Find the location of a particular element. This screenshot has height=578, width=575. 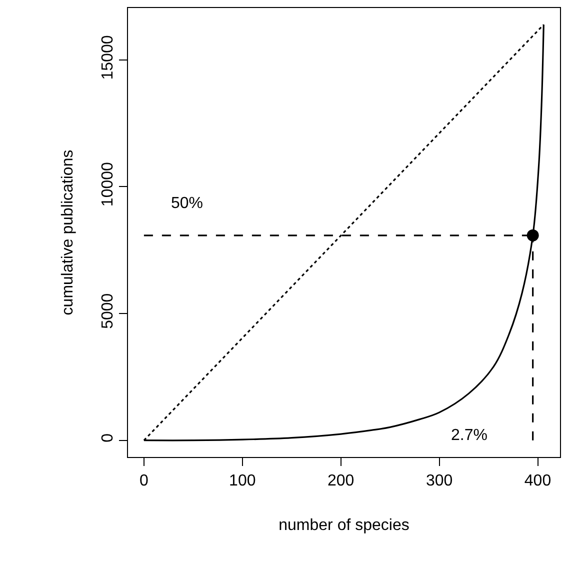

x-tick-label: 100 is located at coordinates (242, 481).